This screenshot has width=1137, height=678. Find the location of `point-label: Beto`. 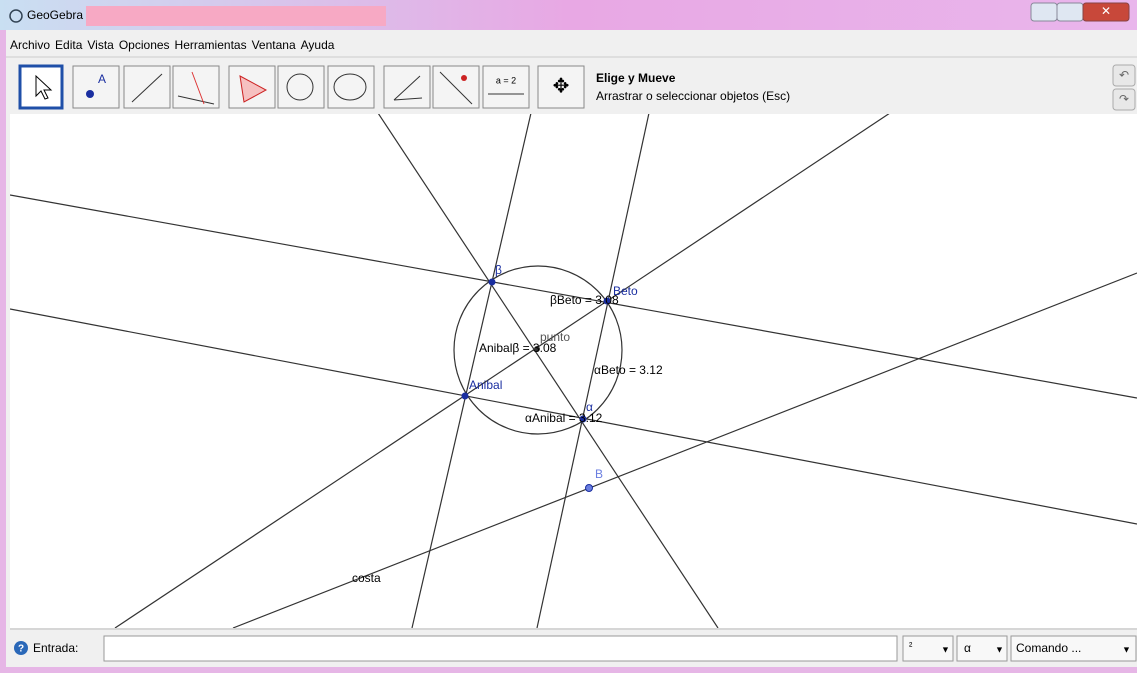

point-label: Beto is located at coordinates (625, 291).